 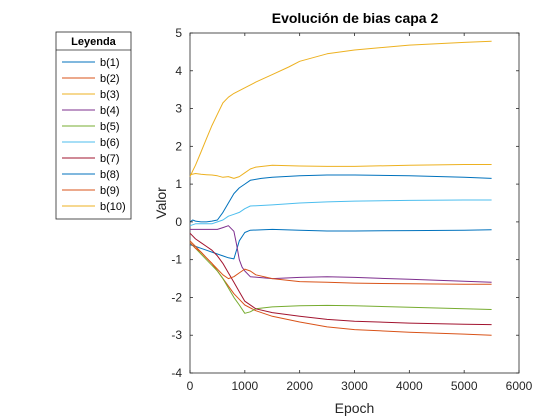 I want to click on y-tick-label: 2, so click(x=178, y=146).